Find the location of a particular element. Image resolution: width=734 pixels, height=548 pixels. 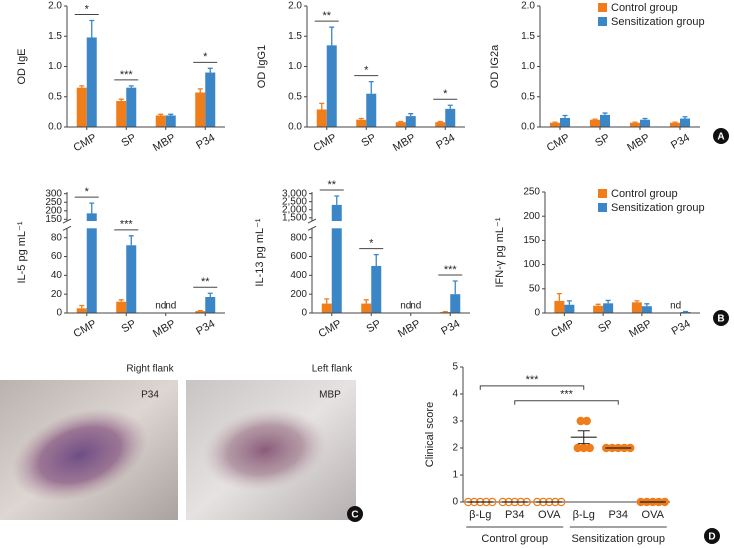

y-axis-label: IL-5 pg mL⁻¹ is located at coordinates (22, 252).